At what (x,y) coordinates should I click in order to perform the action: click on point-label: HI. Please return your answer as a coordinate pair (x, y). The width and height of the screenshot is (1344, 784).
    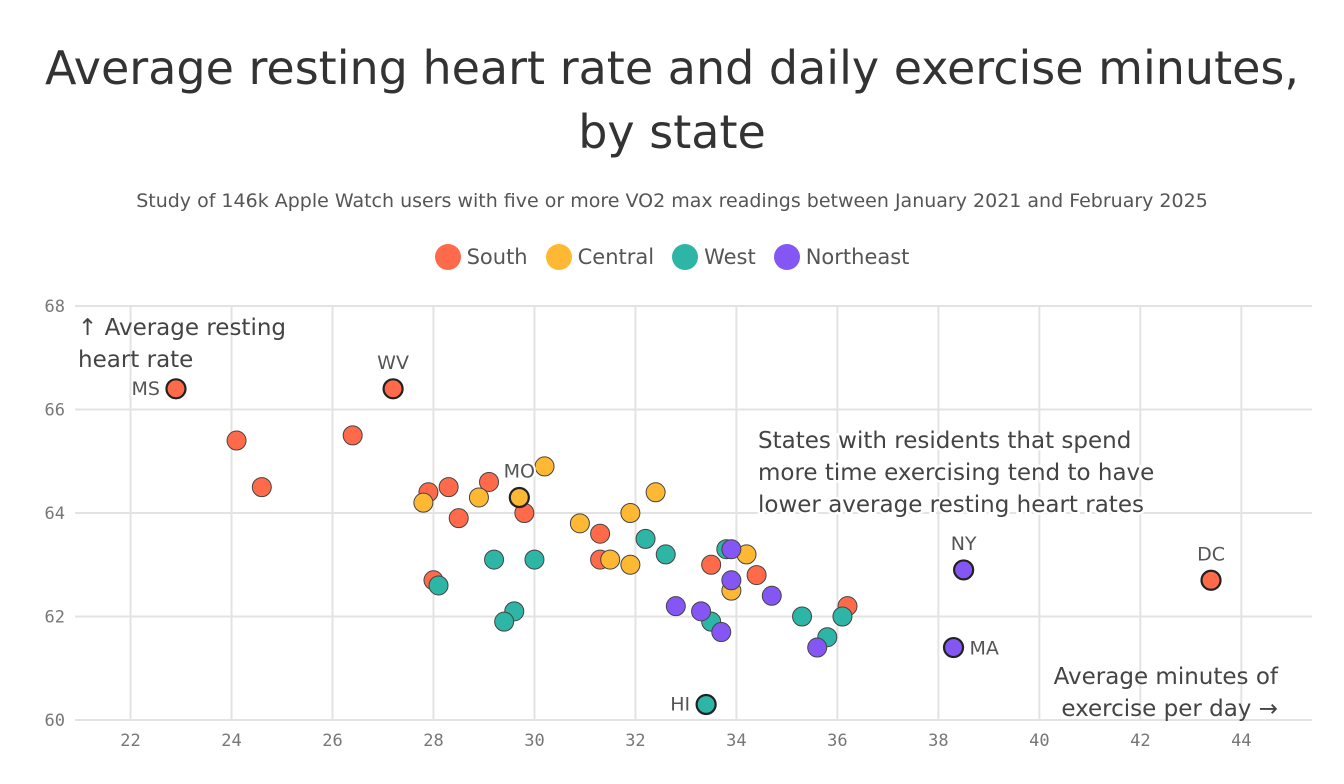
    Looking at the image, I should click on (680, 704).